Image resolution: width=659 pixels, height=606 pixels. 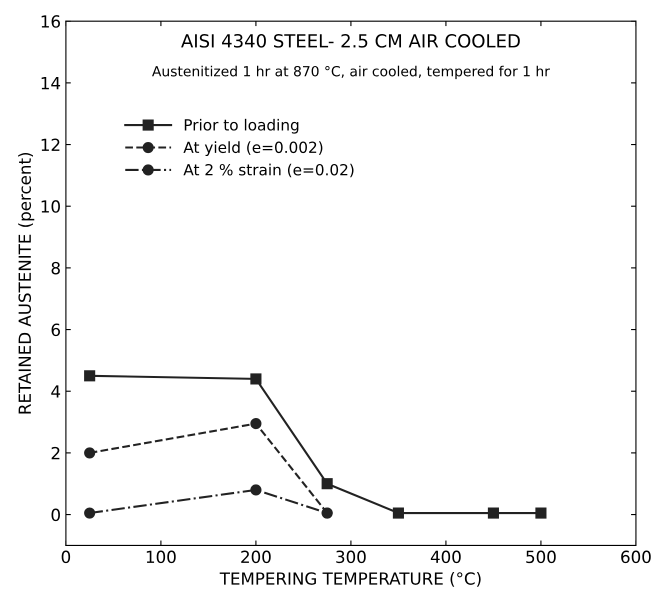 What do you see at coordinates (445, 557) in the screenshot?
I see `x-tick-label: 400` at bounding box center [445, 557].